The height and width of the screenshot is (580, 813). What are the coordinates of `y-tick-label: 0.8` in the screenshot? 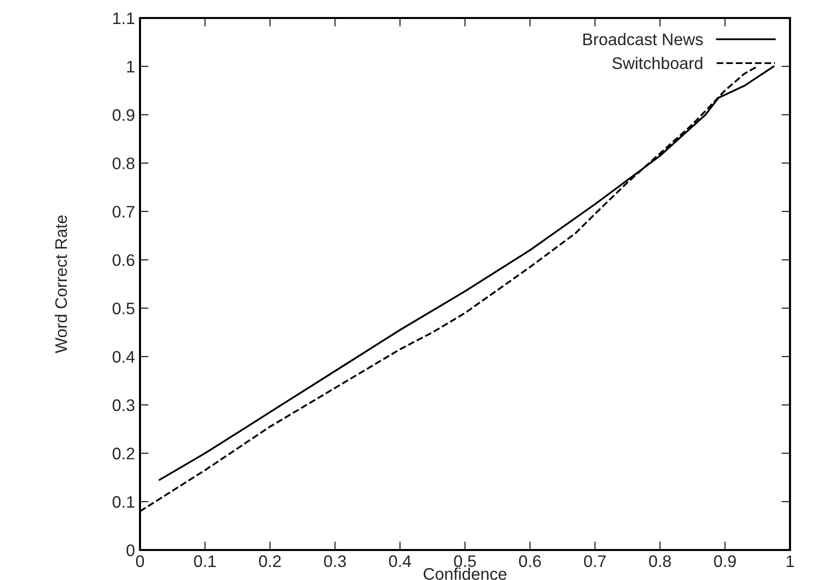 It's located at (123, 163).